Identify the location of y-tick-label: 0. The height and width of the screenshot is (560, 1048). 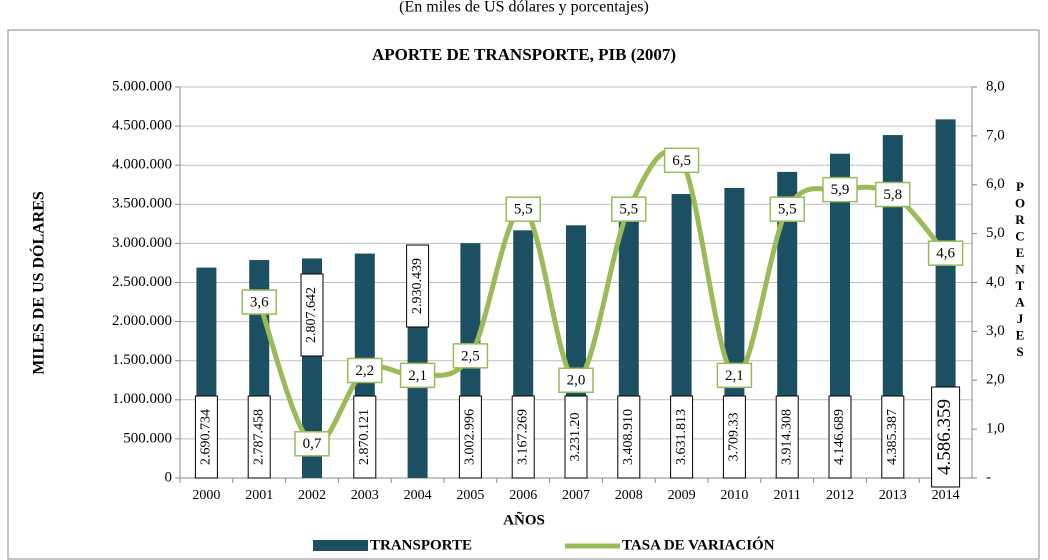
(169, 477).